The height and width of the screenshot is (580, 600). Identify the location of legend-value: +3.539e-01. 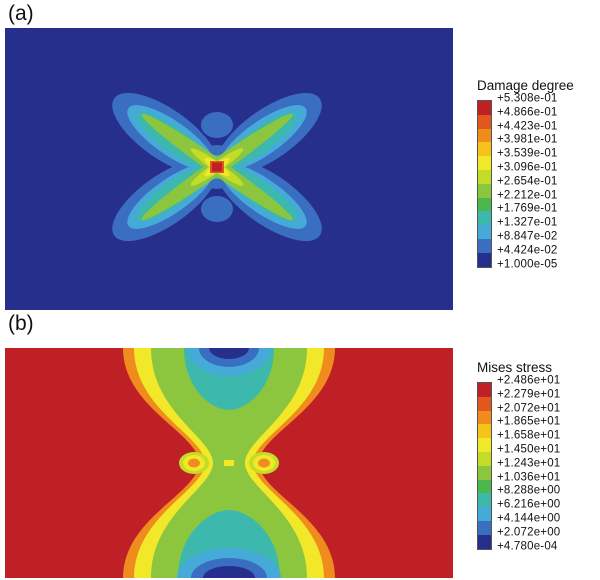
(527, 153).